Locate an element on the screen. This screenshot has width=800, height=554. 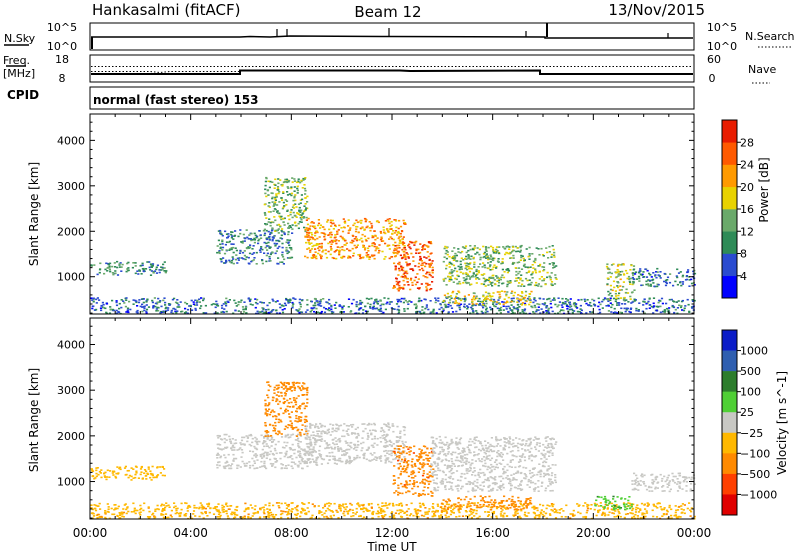
noise-tick-left-bottom: 10^0 is located at coordinates (62, 46).